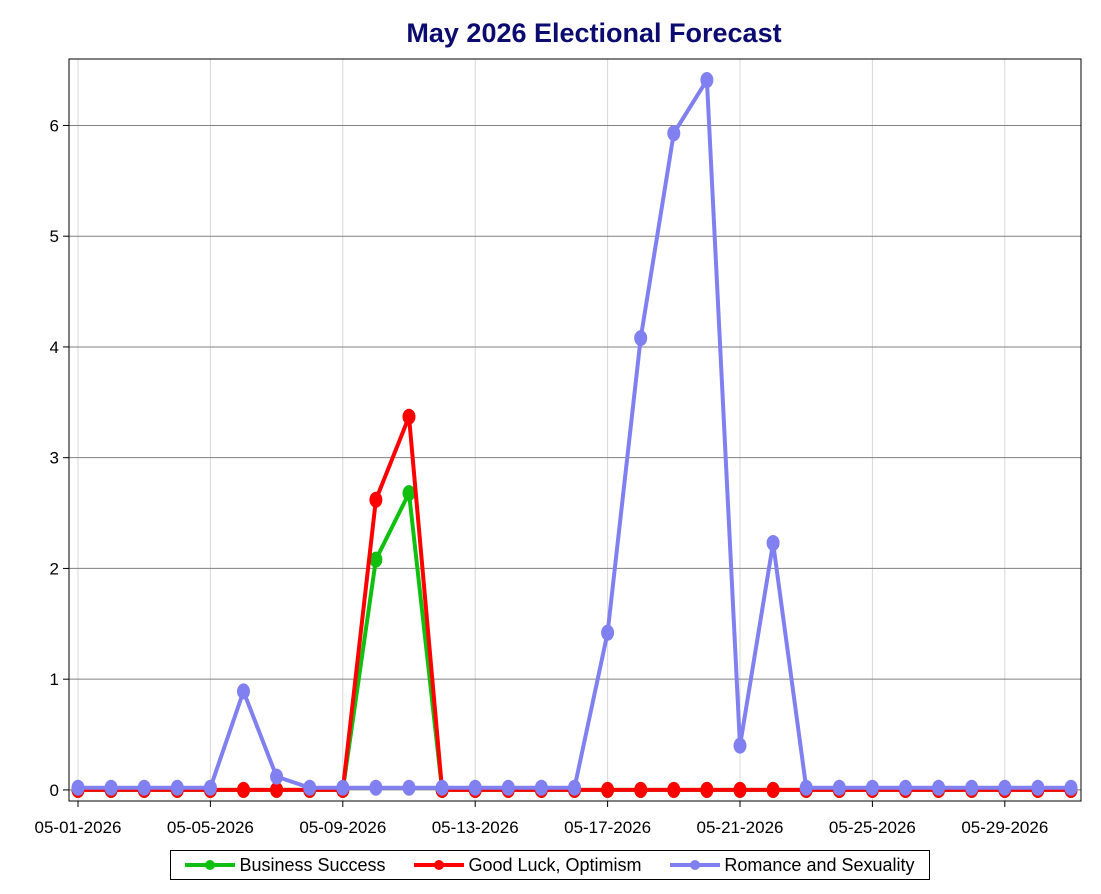 This screenshot has height=894, width=1101. Describe the element at coordinates (54, 347) in the screenshot. I see `y-tick-label: 4` at that location.